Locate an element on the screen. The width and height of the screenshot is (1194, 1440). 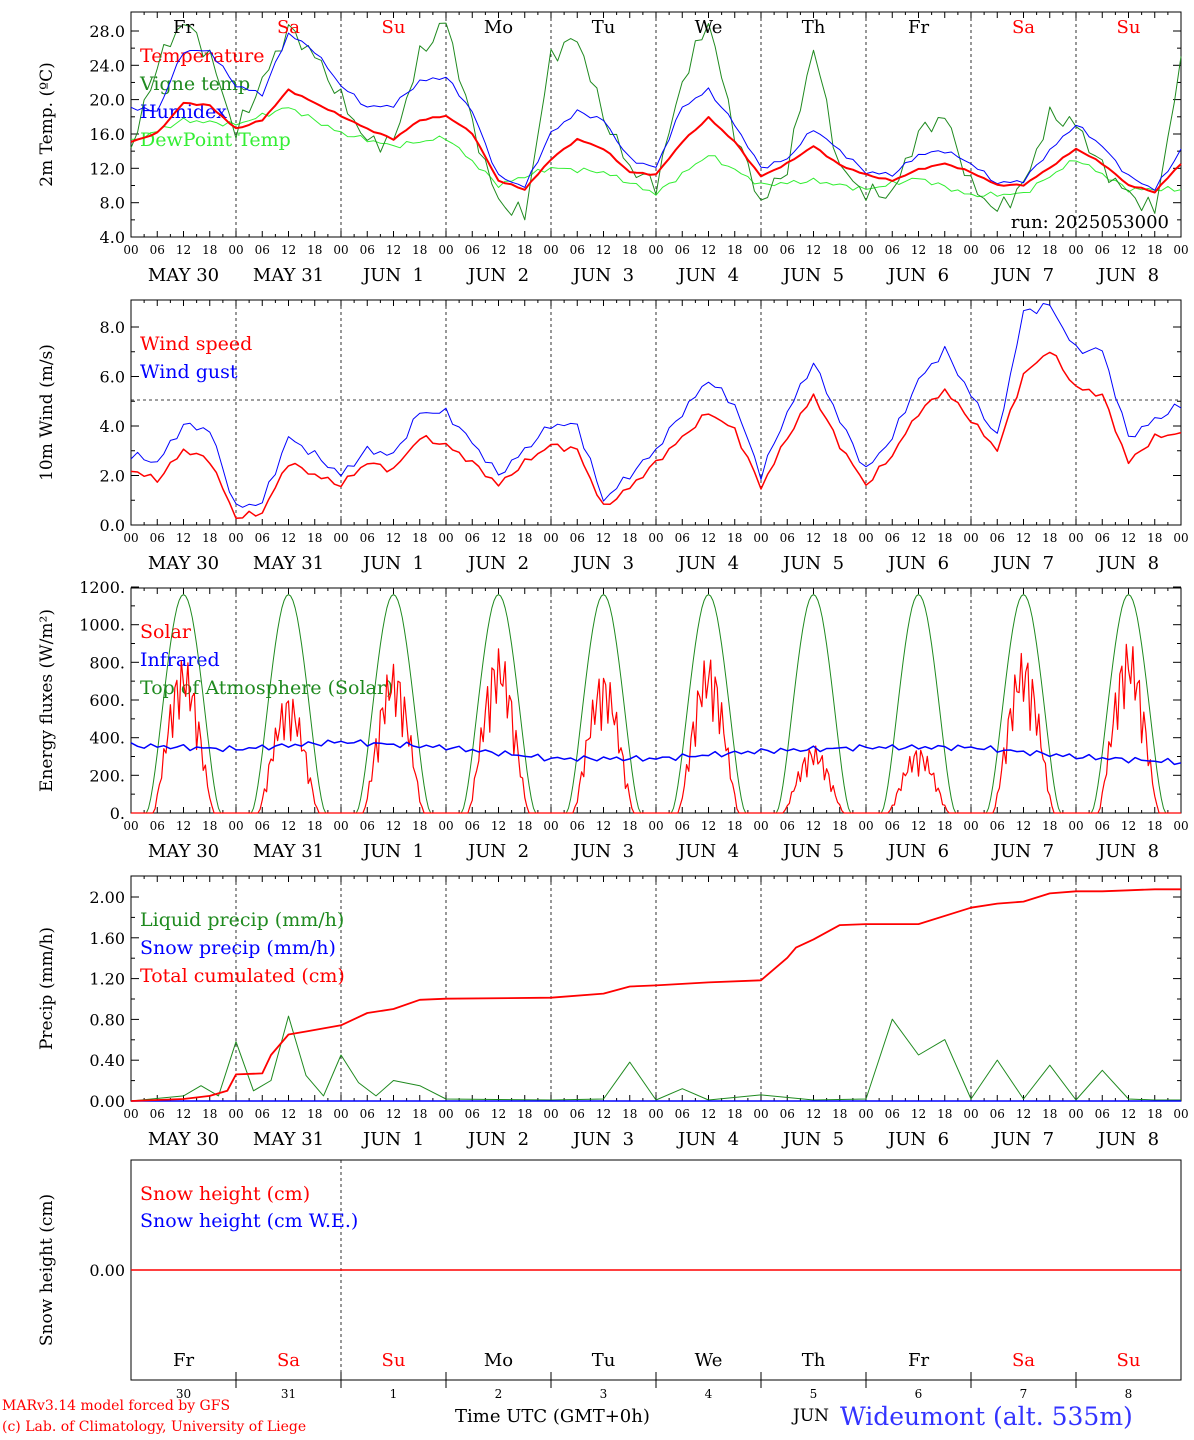
series-vigne-temp is located at coordinates (656, 121).